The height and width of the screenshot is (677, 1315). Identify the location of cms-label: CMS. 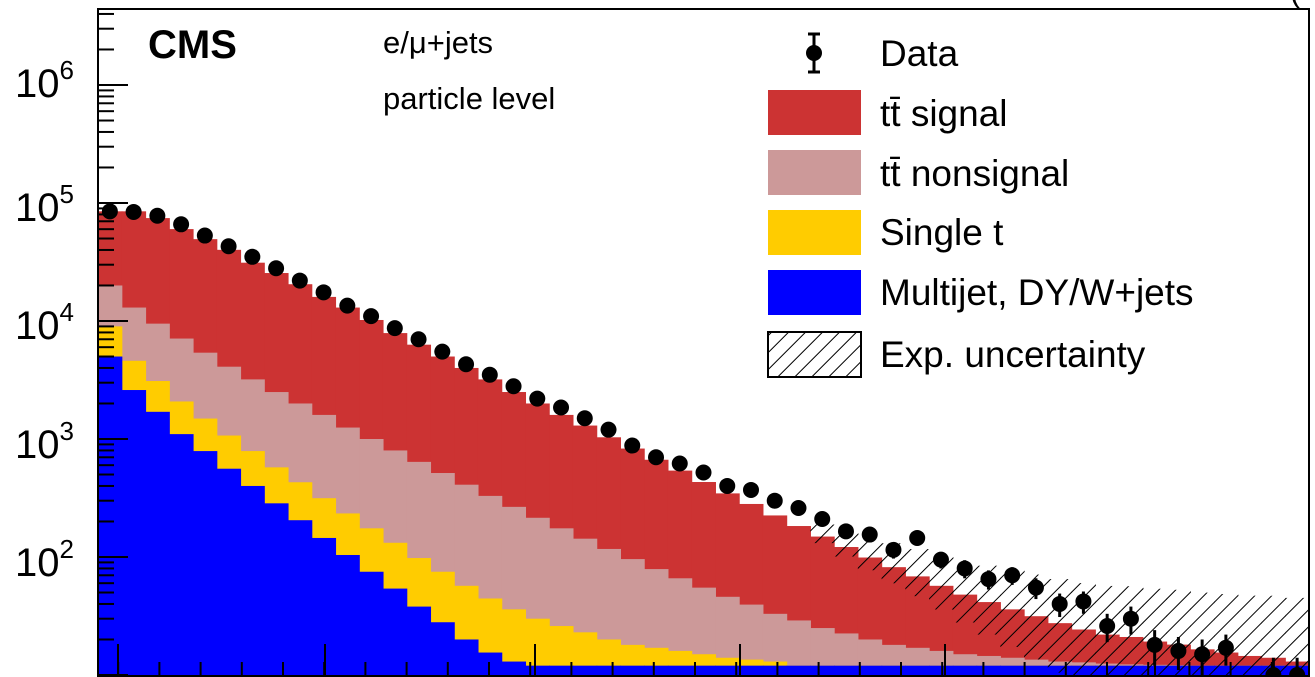
(192, 45).